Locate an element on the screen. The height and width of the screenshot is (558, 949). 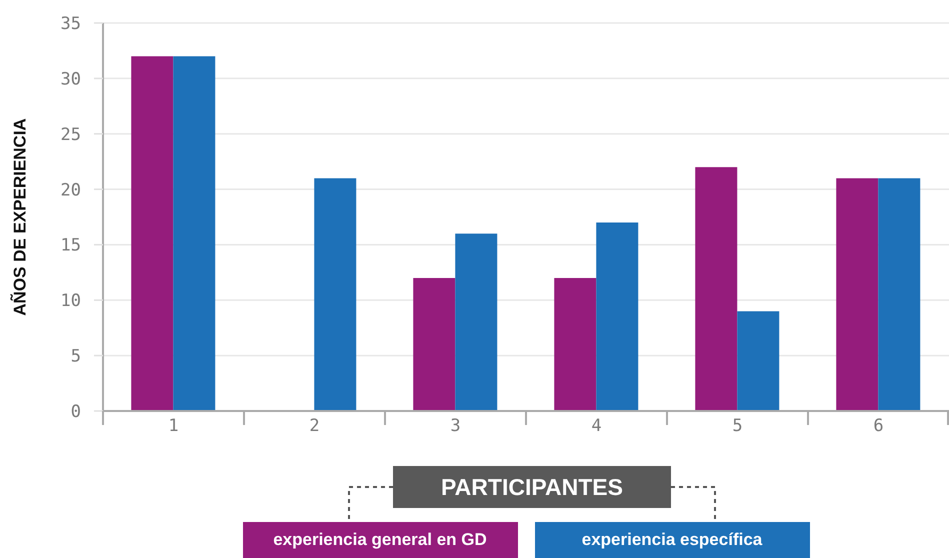
y-tick-label: 25 is located at coordinates (70, 134).